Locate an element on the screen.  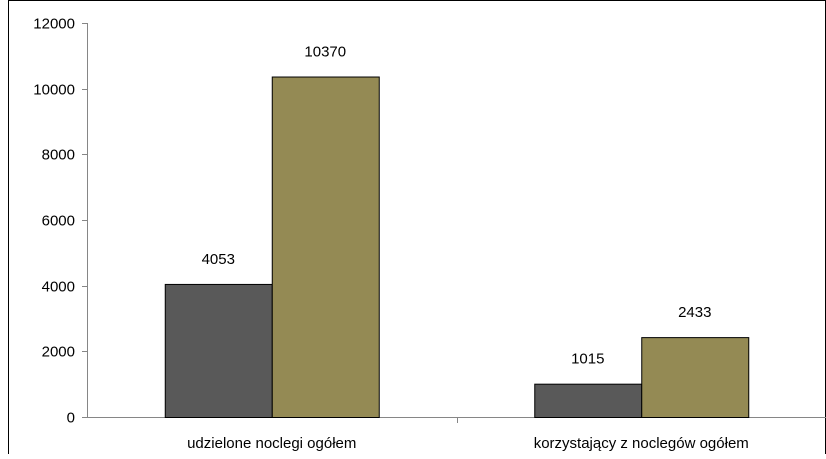
data-label: 4053 is located at coordinates (218, 259).